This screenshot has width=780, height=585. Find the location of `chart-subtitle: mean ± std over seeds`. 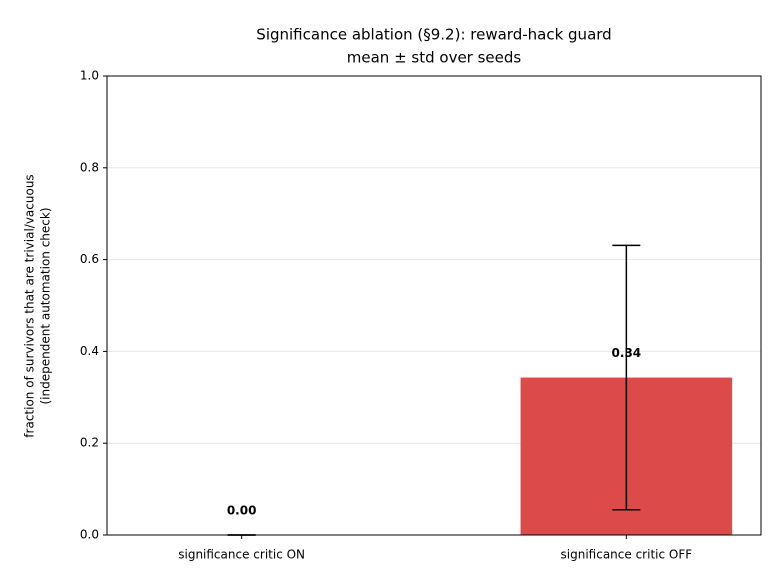

chart-subtitle: mean ± std over seeds is located at coordinates (434, 58).